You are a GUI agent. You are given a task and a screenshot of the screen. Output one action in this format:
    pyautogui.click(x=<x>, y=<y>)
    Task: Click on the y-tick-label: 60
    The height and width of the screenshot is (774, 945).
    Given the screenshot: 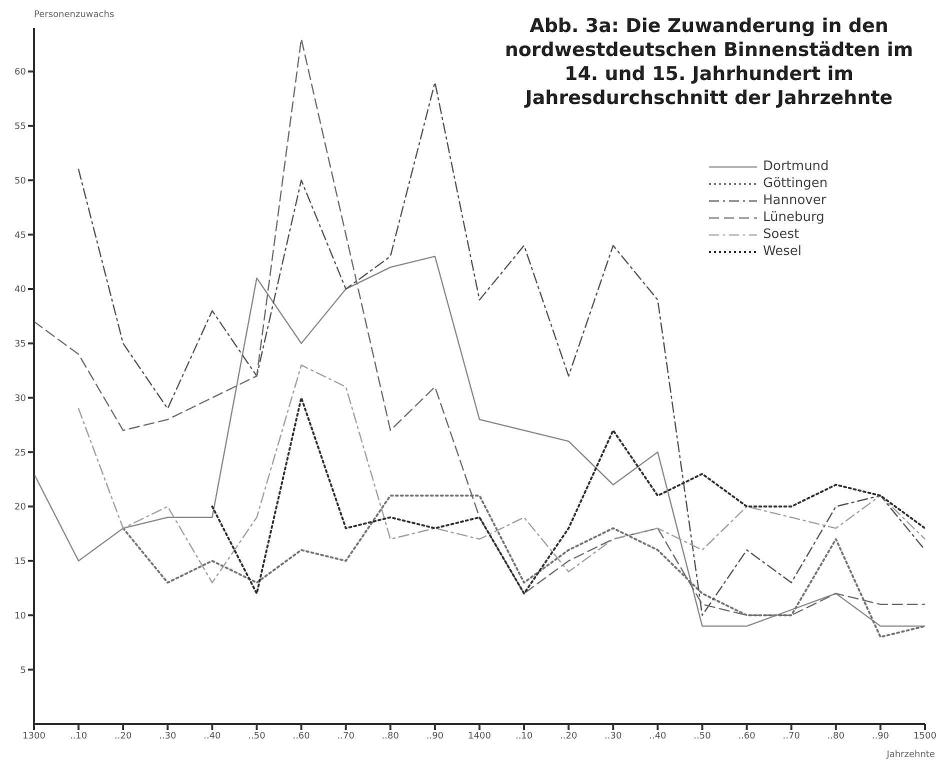 What is the action you would take?
    pyautogui.click(x=20, y=73)
    